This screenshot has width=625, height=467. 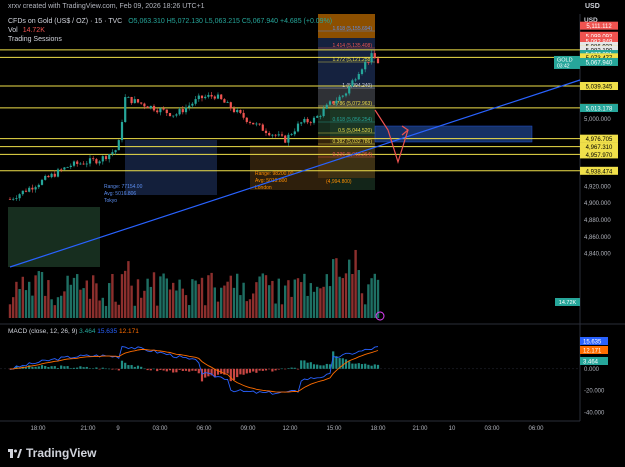 What do you see at coordinates (380, 316) in the screenshot?
I see `draw-anchor-icon` at bounding box center [380, 316].